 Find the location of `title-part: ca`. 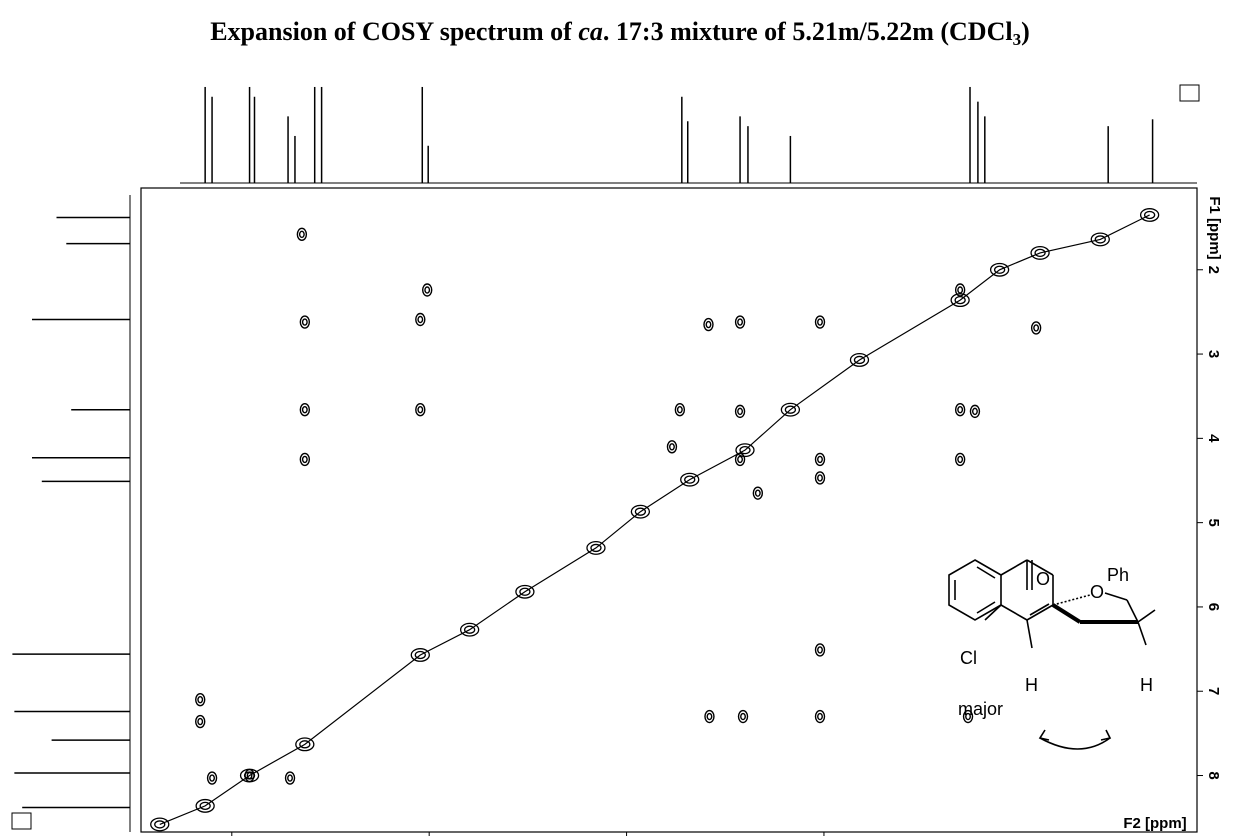

title-part: ca is located at coordinates (590, 31).